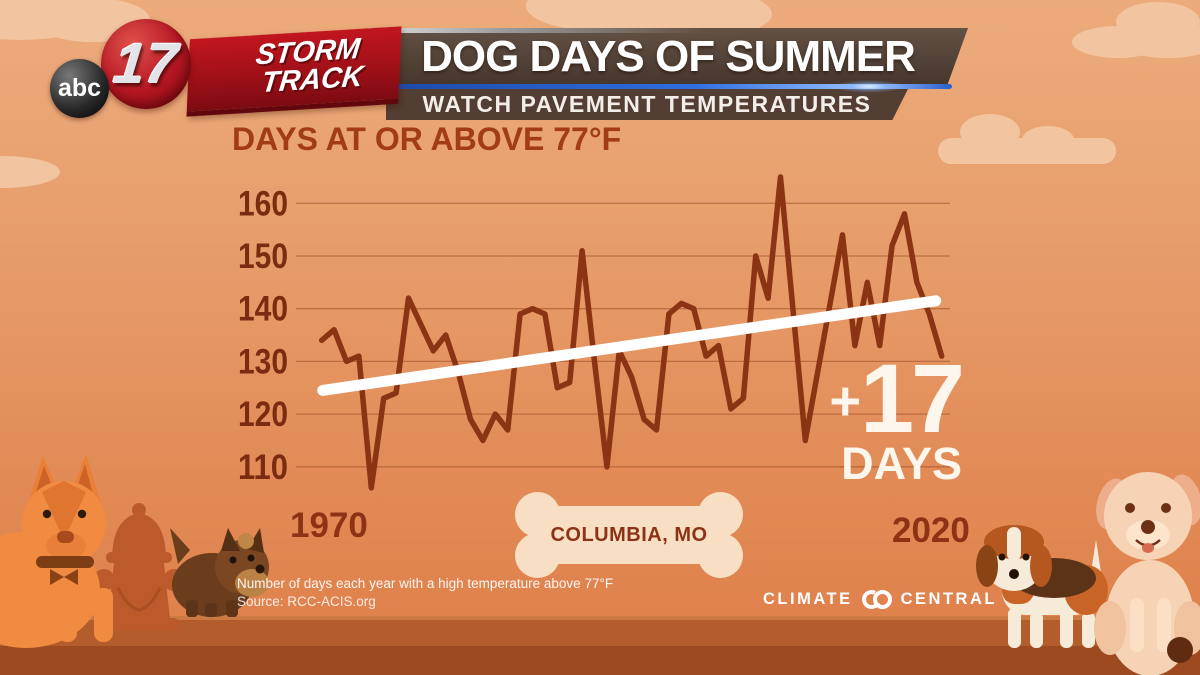 The height and width of the screenshot is (675, 1200). What do you see at coordinates (427, 139) in the screenshot?
I see `chart-heading: DAYS AT OR ABOVE 77°F` at bounding box center [427, 139].